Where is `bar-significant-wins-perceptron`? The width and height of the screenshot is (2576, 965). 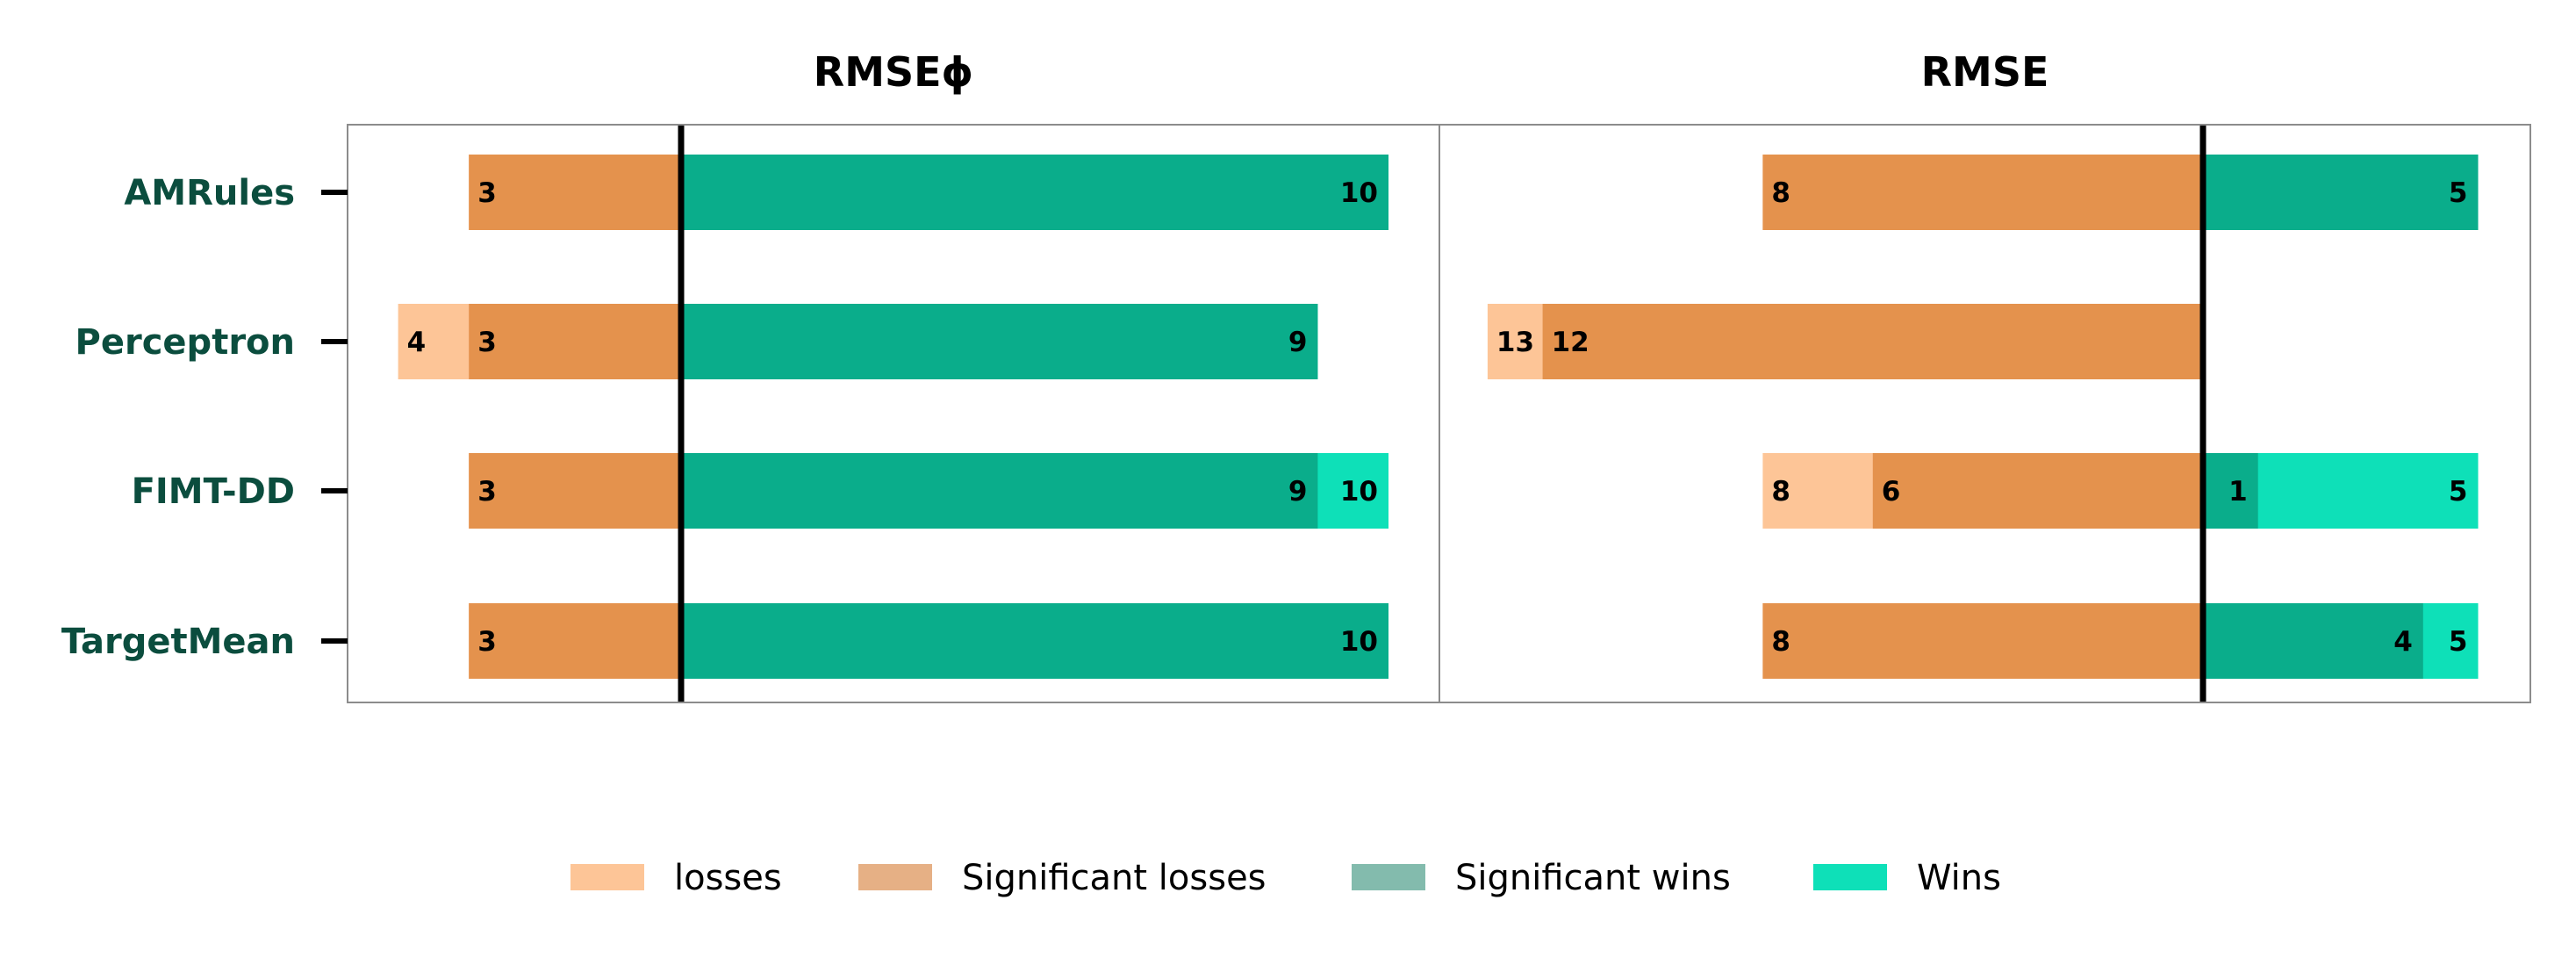 bar-significant-wins-perceptron is located at coordinates (1000, 341).